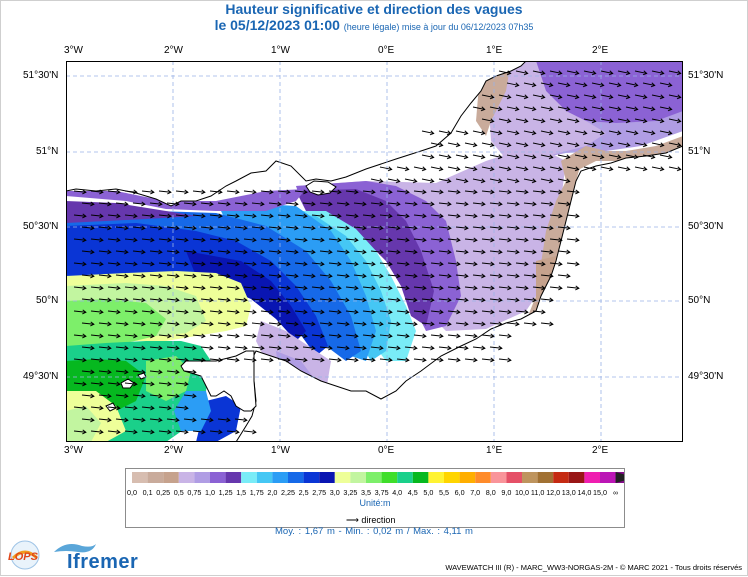  What do you see at coordinates (615, 492) in the screenshot?
I see `legend-tick-label: ∞` at bounding box center [615, 492].